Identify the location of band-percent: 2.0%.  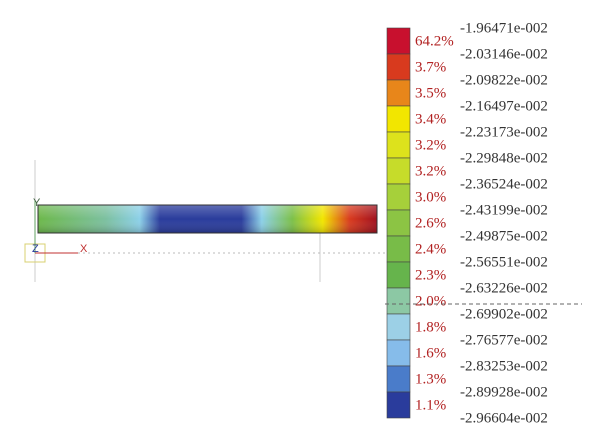
(430, 301).